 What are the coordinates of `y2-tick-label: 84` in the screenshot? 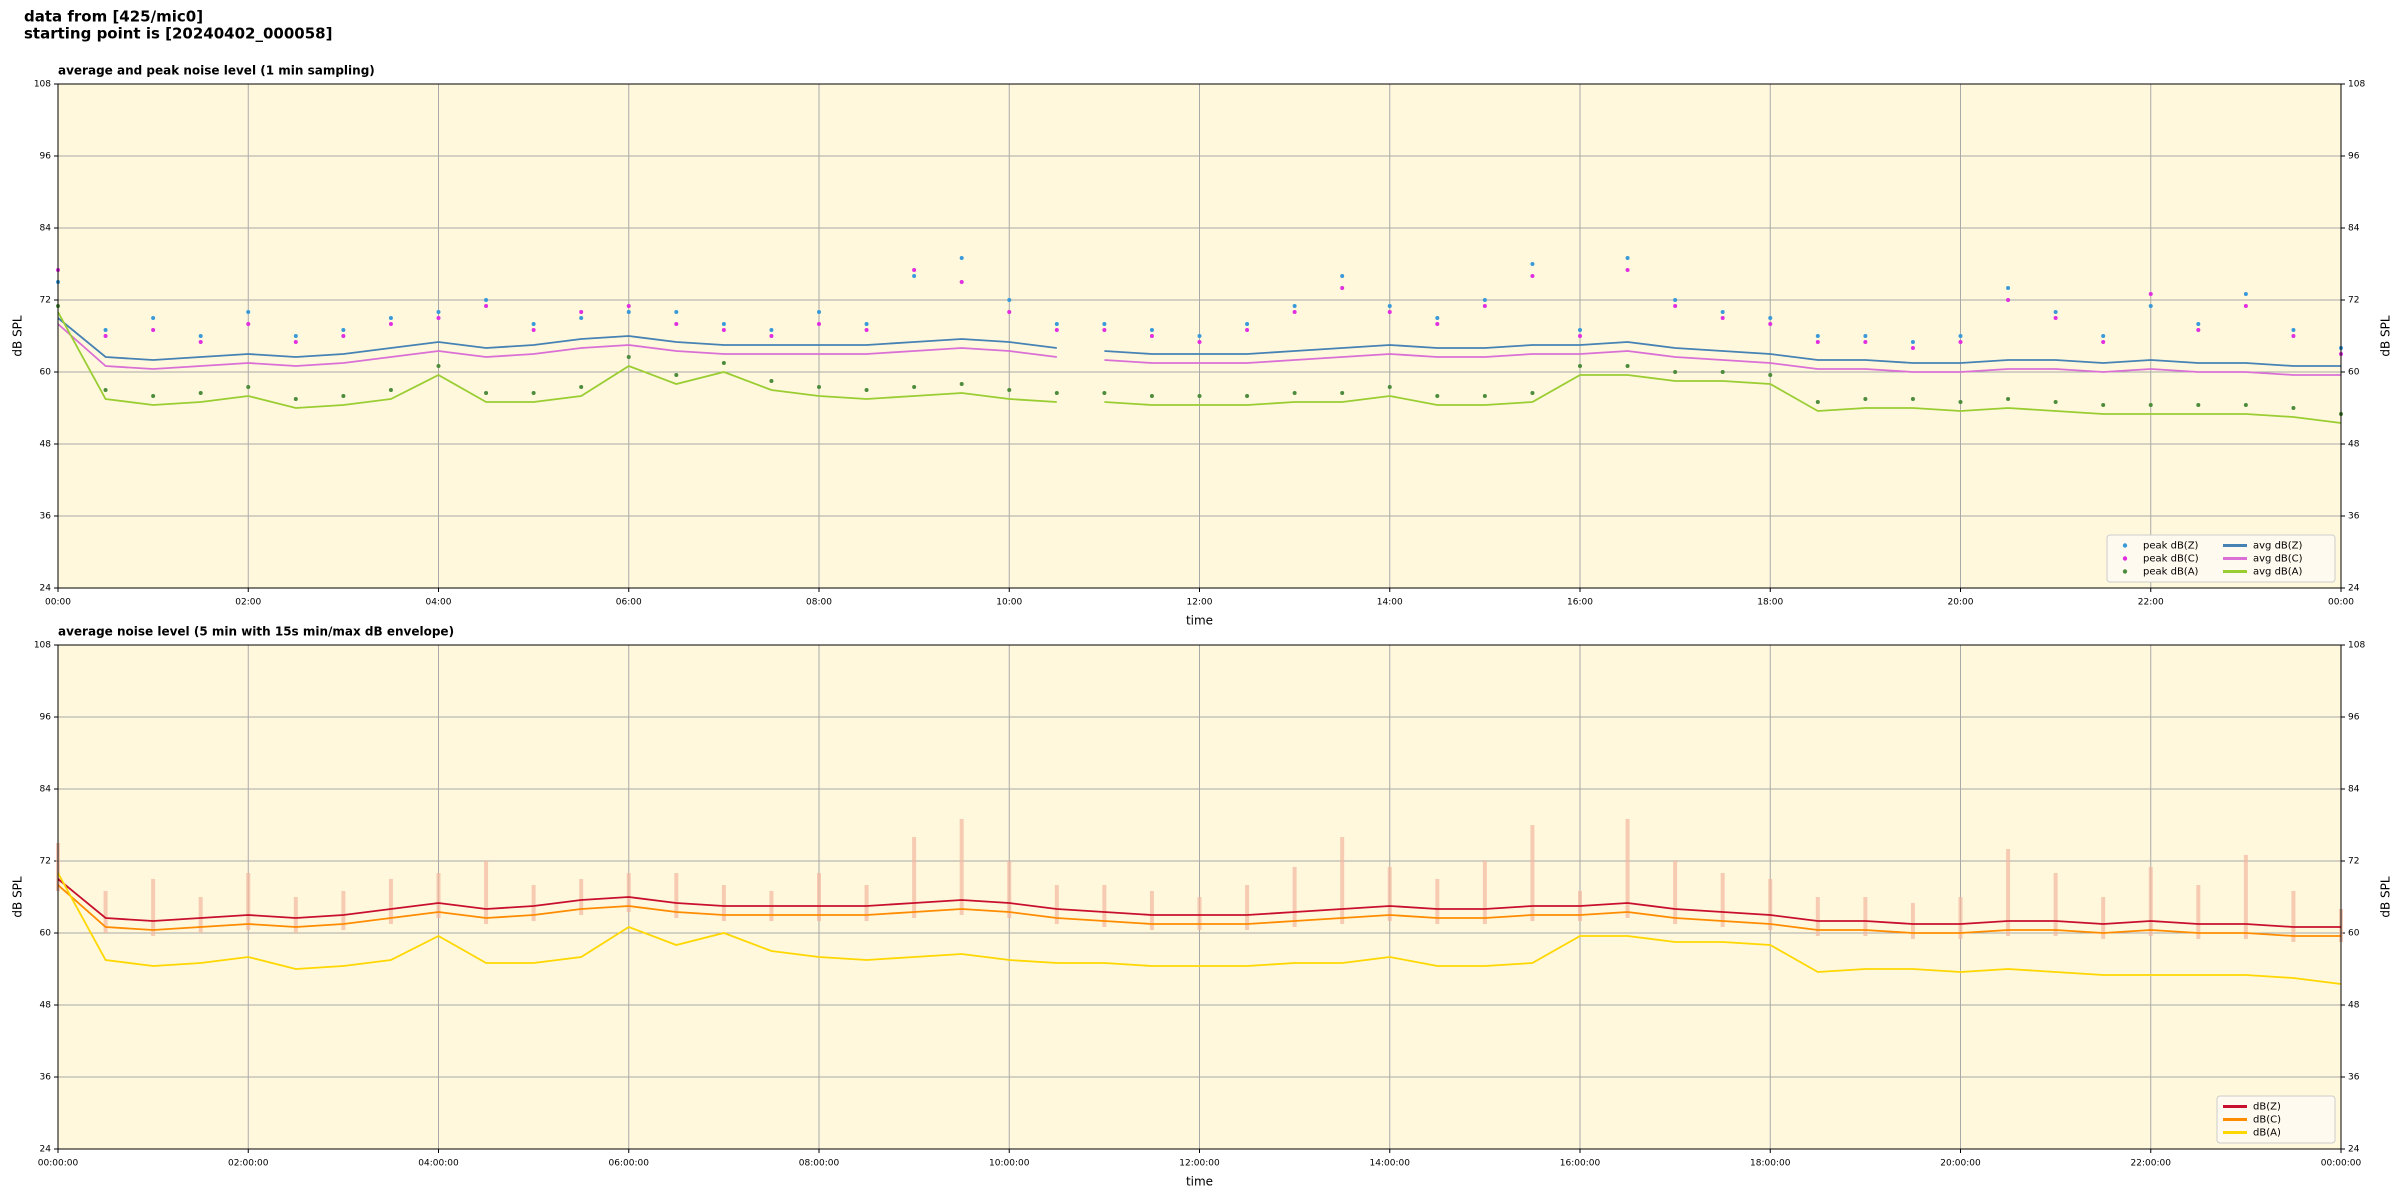 It's located at (2354, 229).